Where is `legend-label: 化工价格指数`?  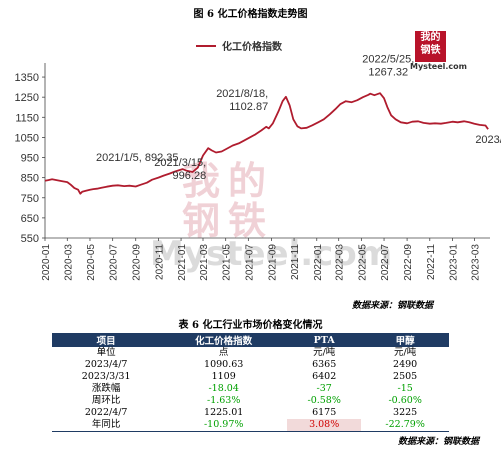
legend-label: 化工价格指数 is located at coordinates (252, 46).